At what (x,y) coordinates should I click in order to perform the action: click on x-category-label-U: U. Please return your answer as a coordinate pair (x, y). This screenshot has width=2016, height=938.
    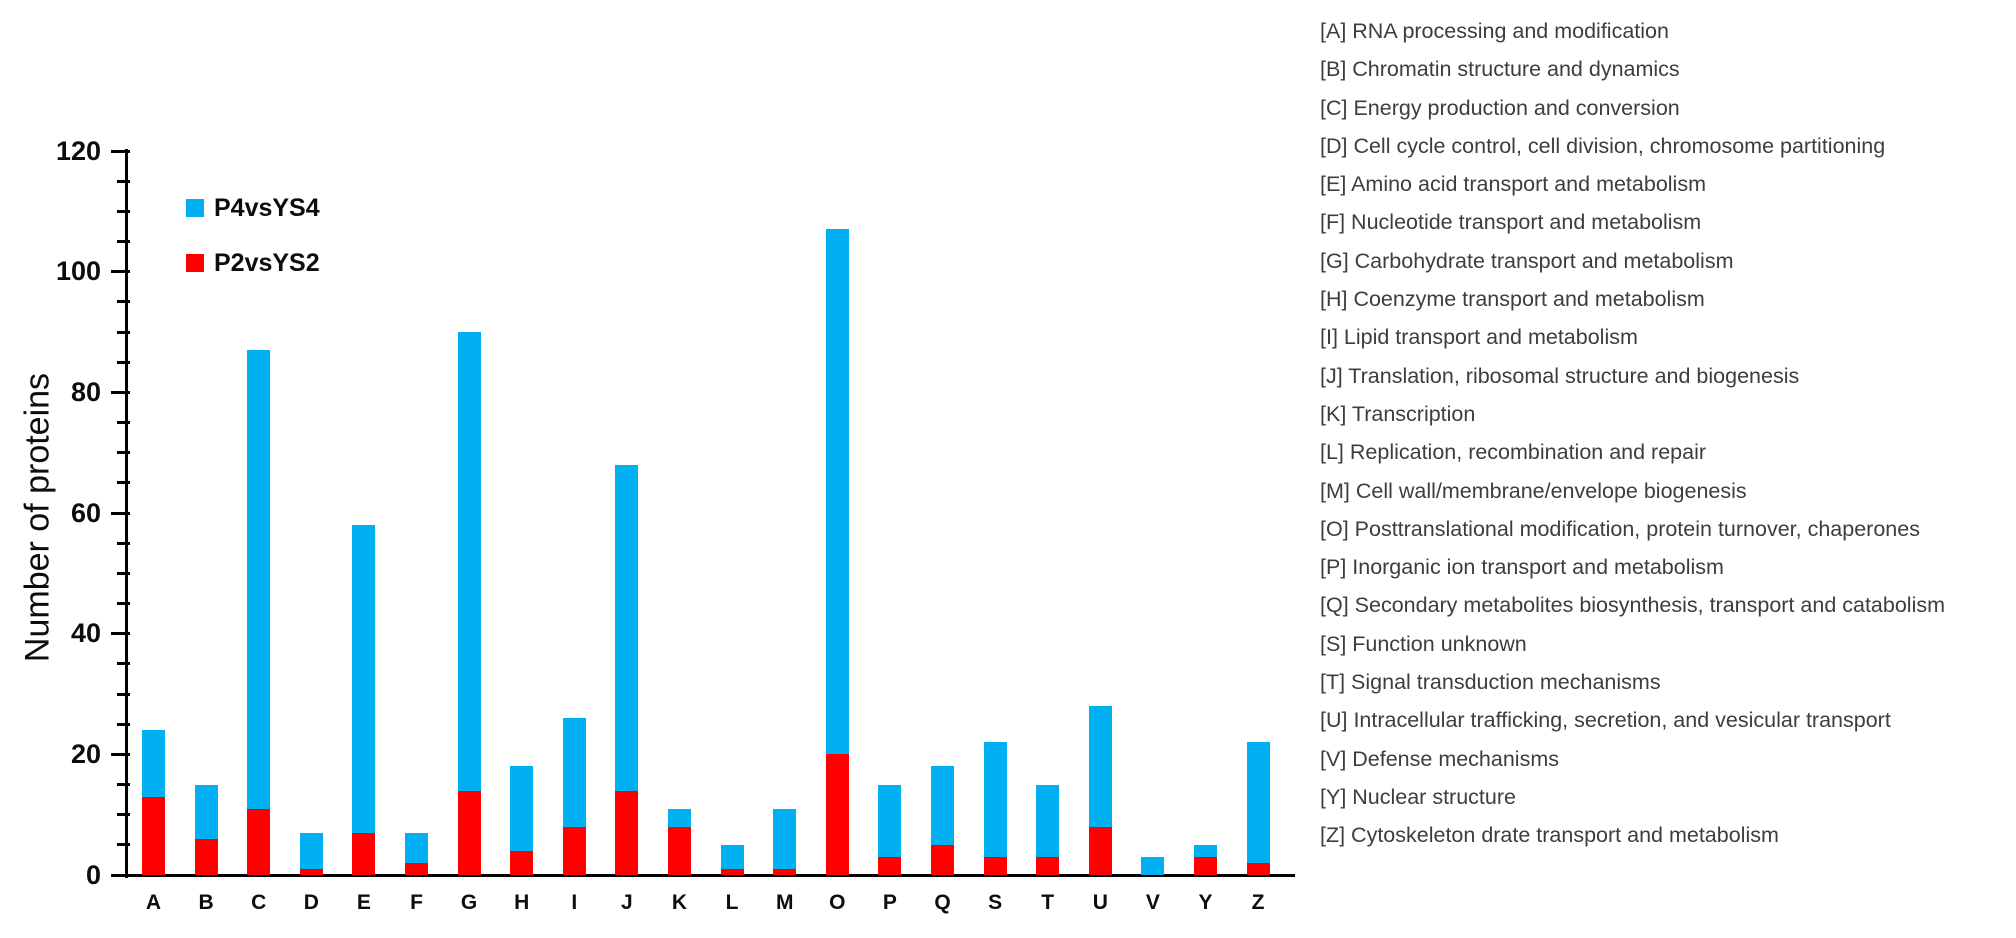
    Looking at the image, I should click on (1100, 902).